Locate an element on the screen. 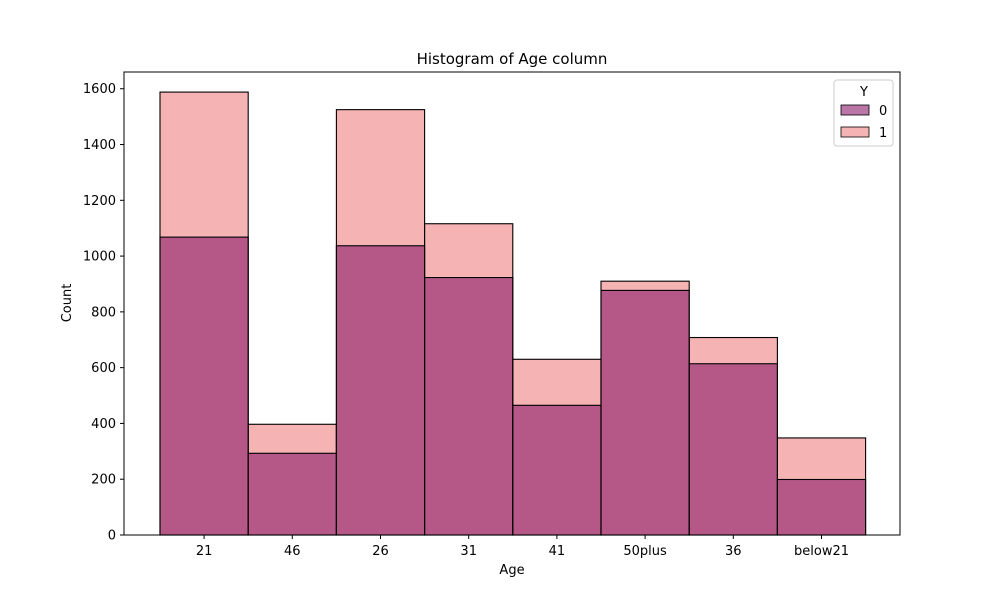 This screenshot has height=600, width=1000. x-tick-label-50plus: 50plus is located at coordinates (645, 551).